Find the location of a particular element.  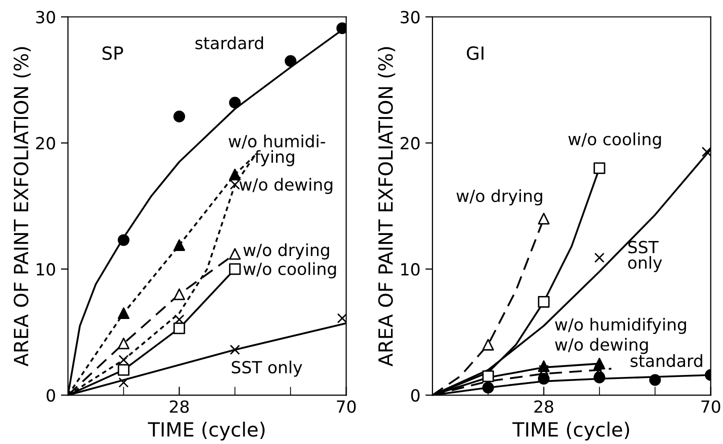

annotation: w/o humidi- fying is located at coordinates (277, 150).